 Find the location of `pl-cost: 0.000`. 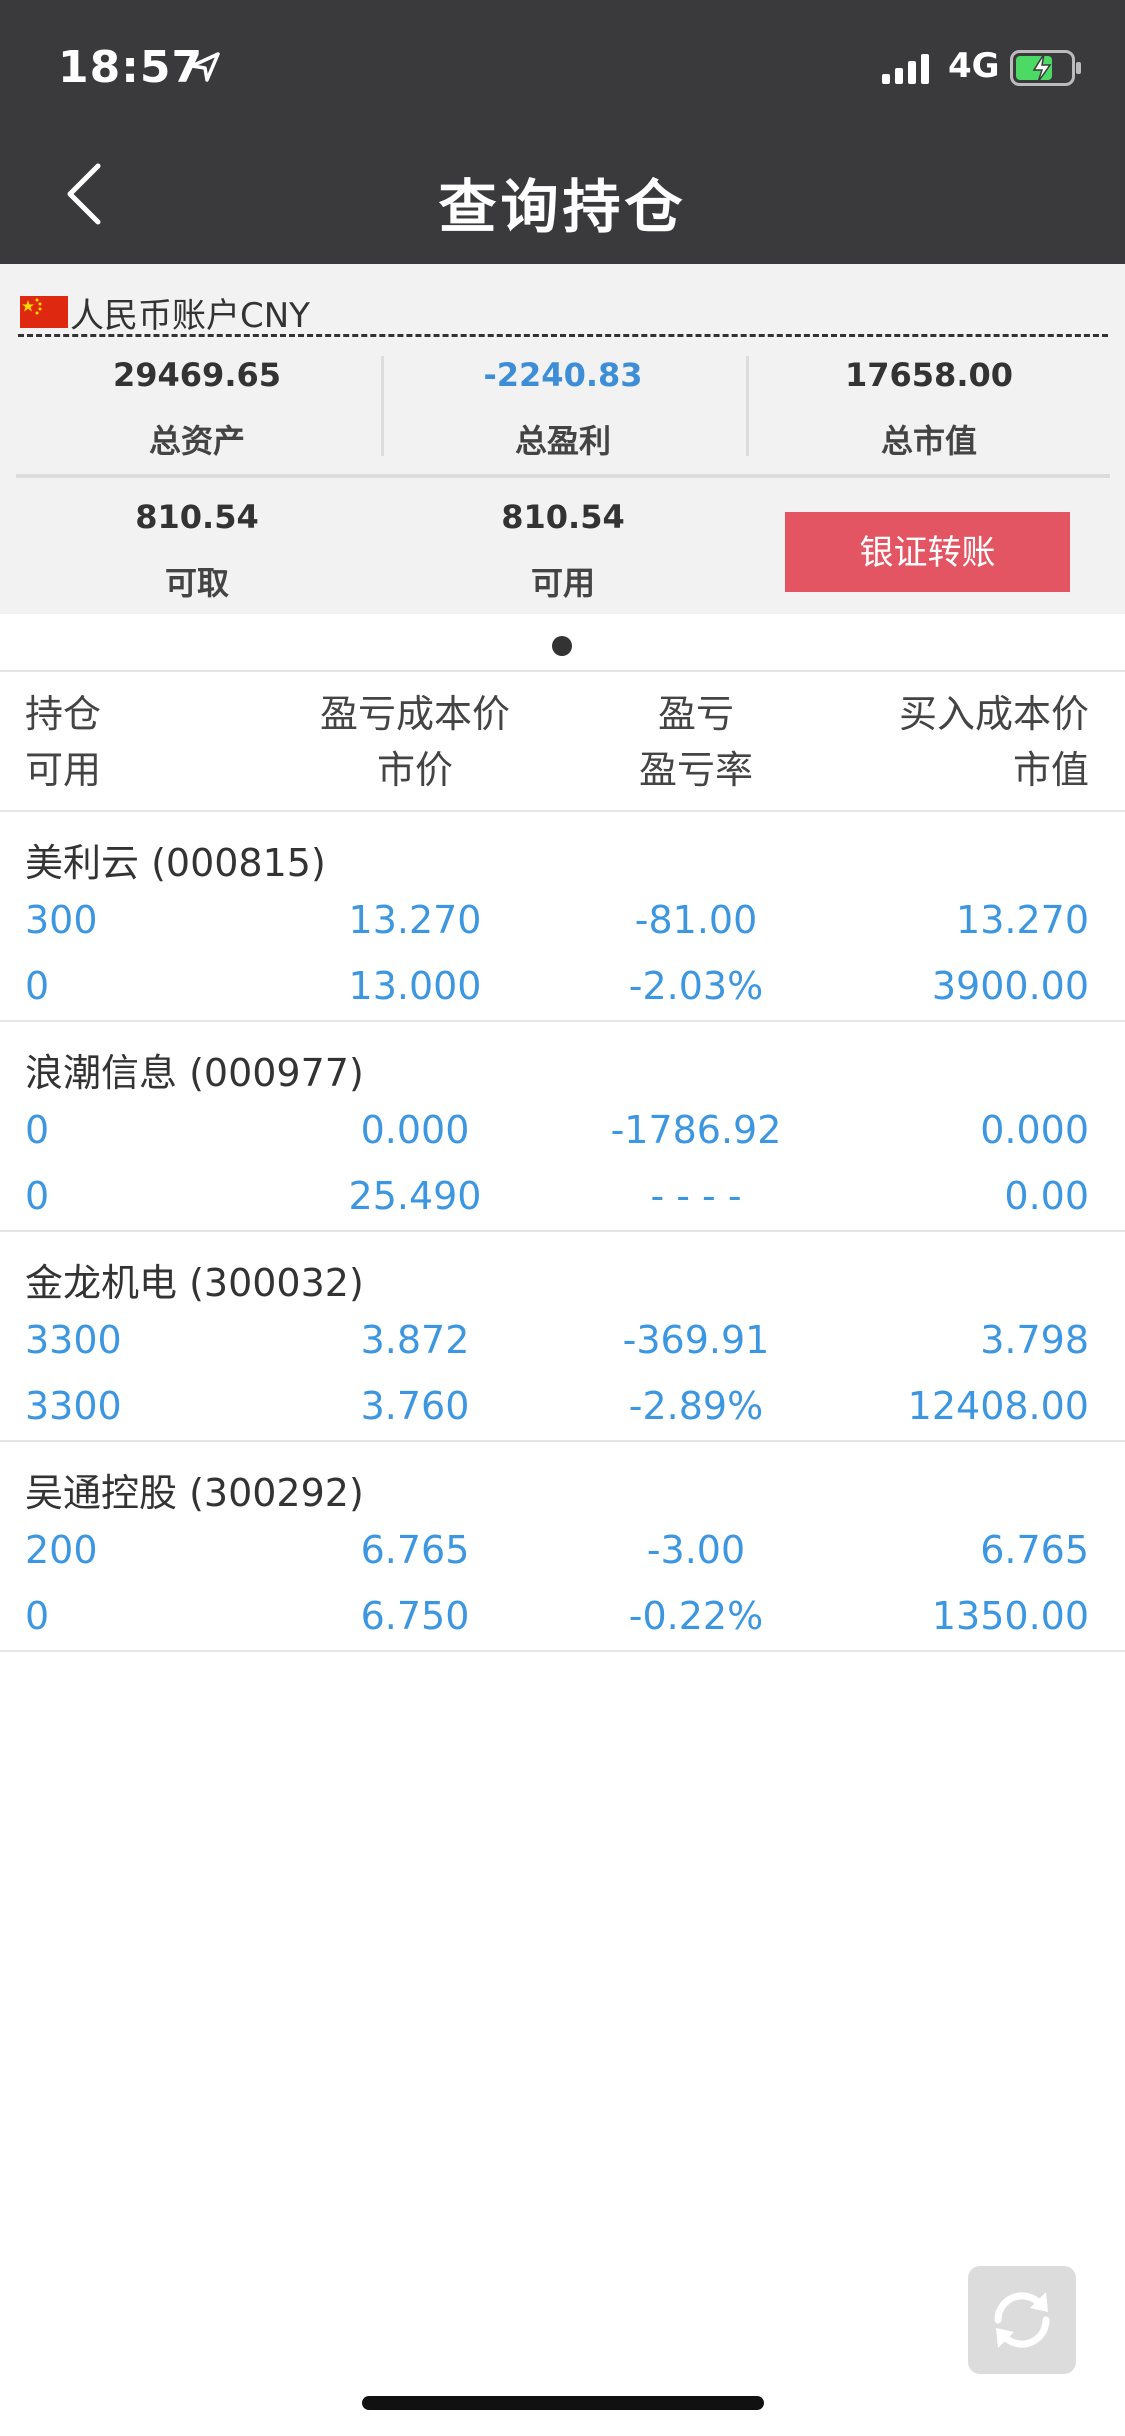

pl-cost: 0.000 is located at coordinates (415, 1130).